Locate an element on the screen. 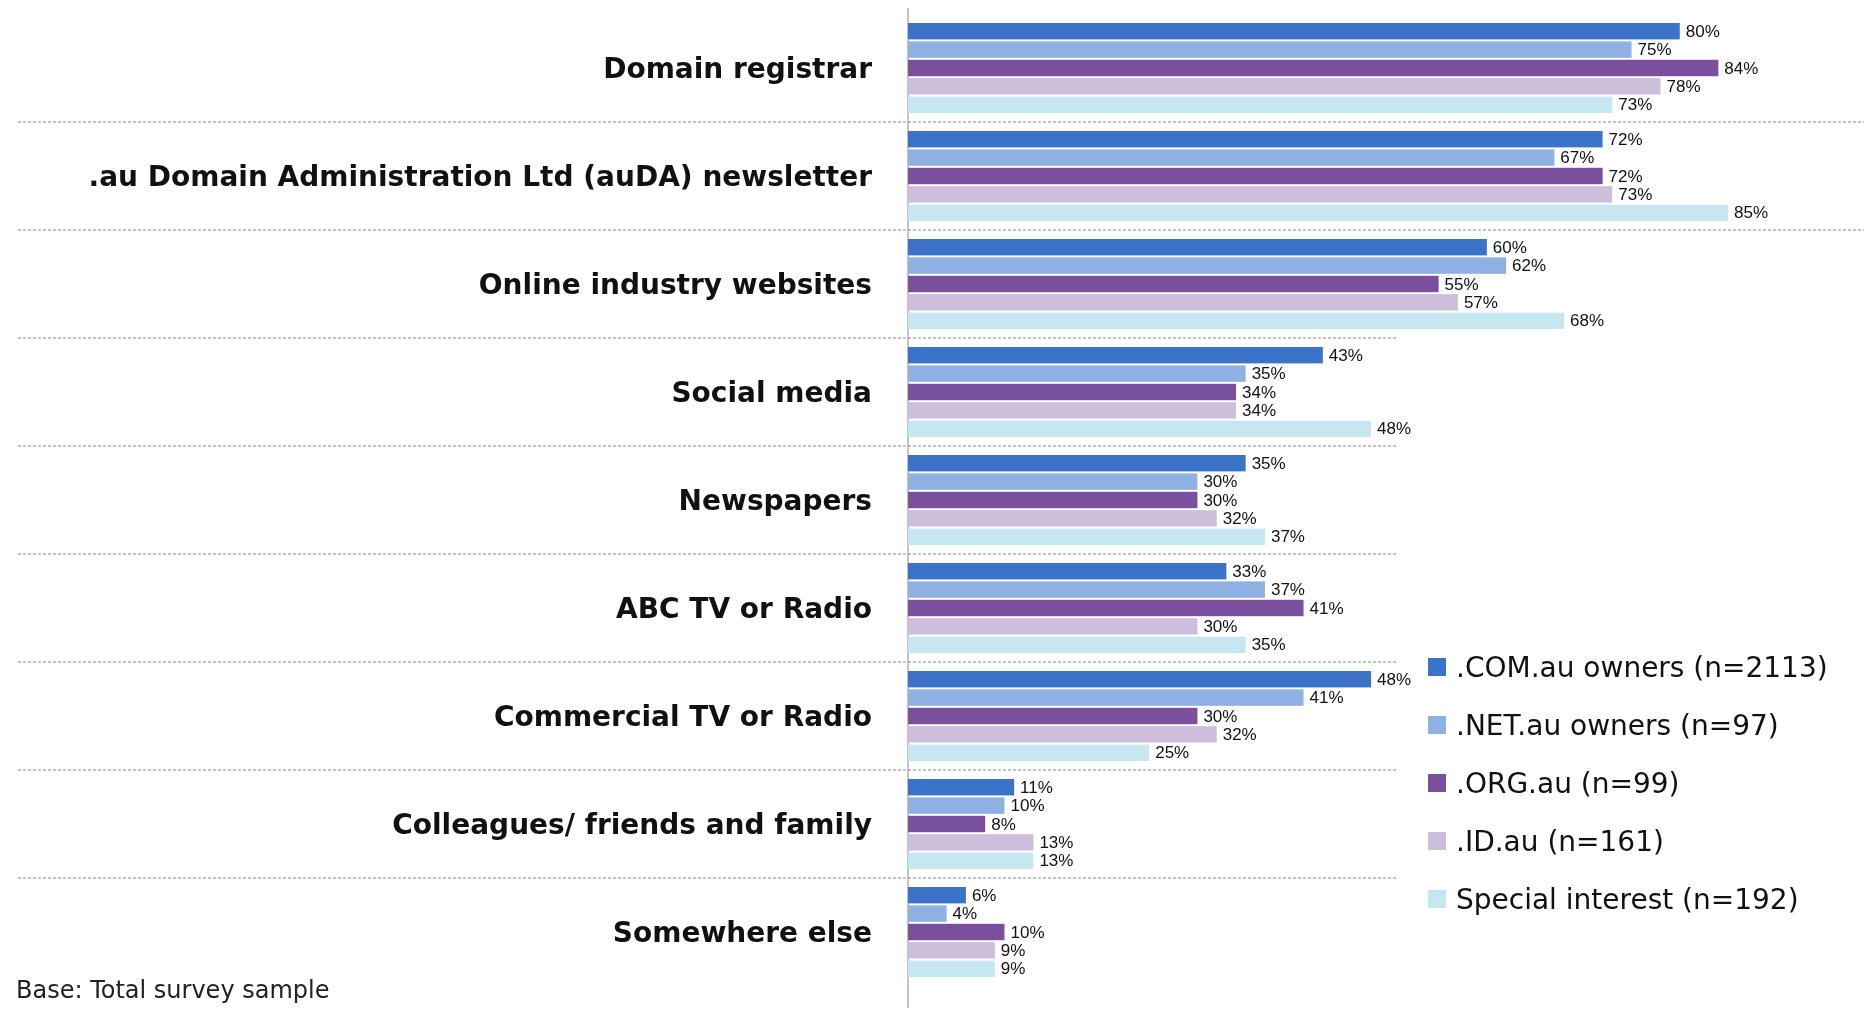  y-tick-label: Social media is located at coordinates (771, 392).